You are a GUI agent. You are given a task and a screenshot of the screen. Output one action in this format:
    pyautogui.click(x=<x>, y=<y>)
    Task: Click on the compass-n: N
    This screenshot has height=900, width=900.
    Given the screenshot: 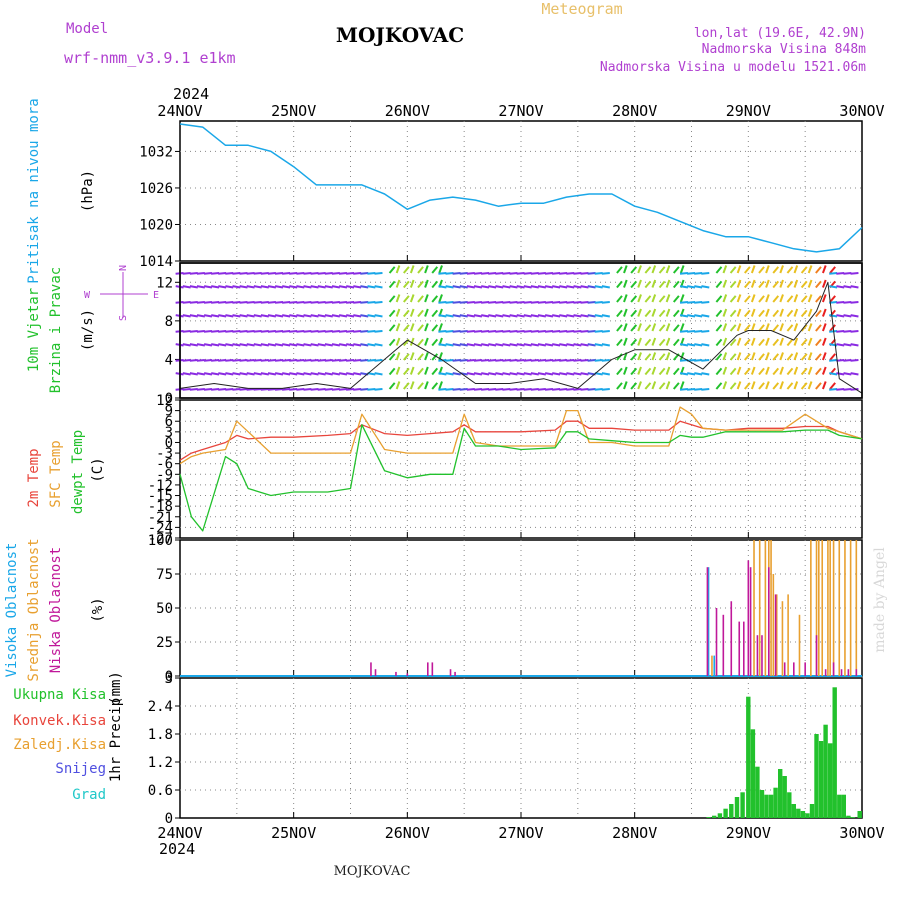 What is the action you would take?
    pyautogui.click(x=123, y=268)
    